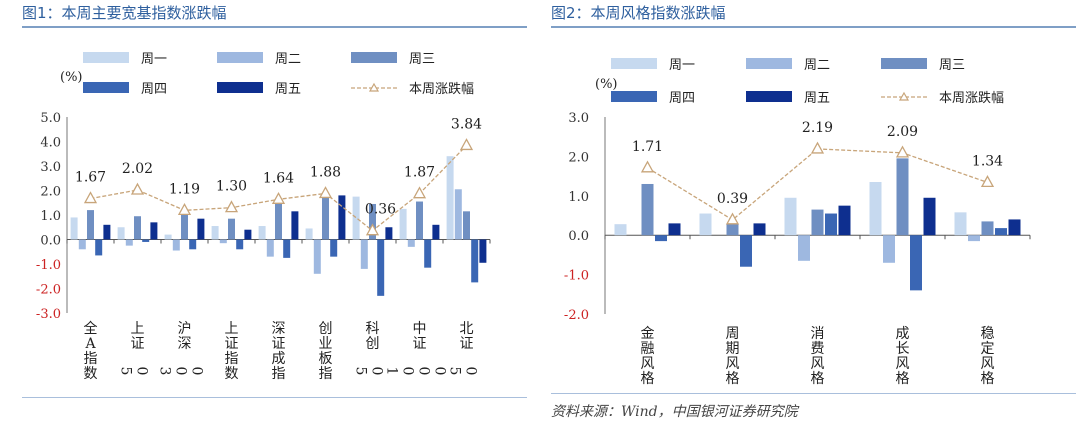  What do you see at coordinates (813, 393) in the screenshot?
I see `right-bottom-rule` at bounding box center [813, 393].